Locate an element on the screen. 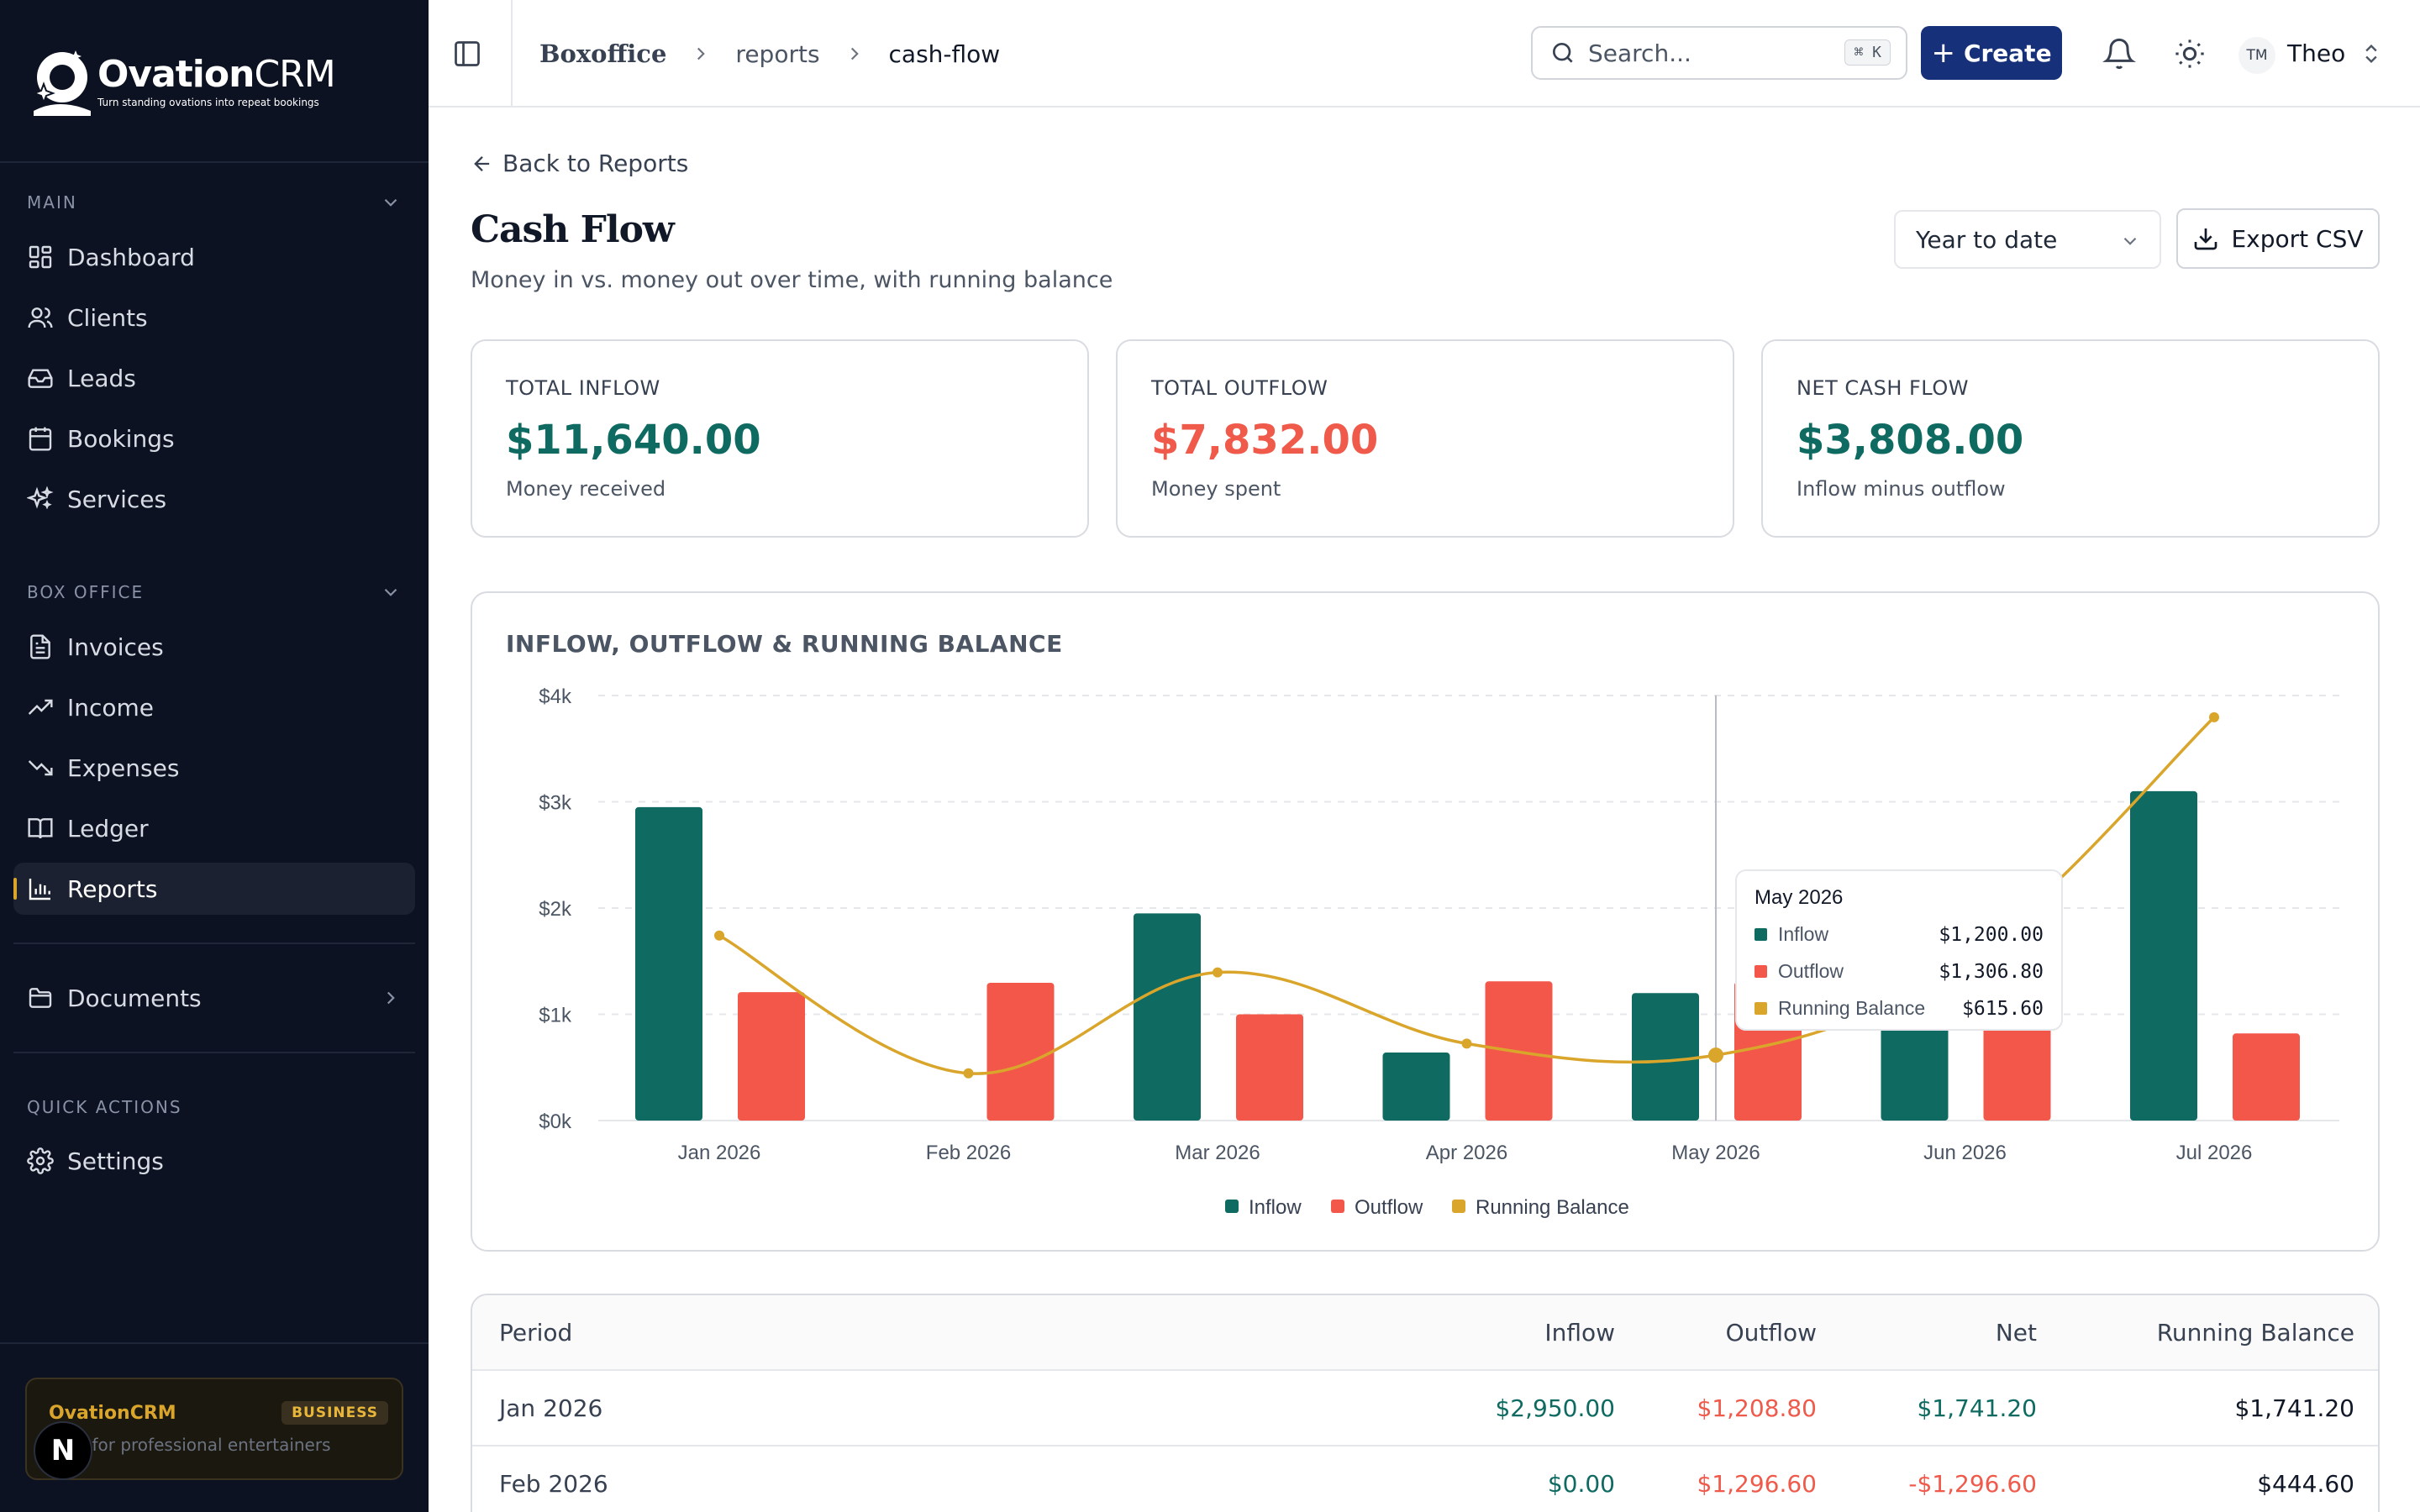  sidebar-item-documents: Documents is located at coordinates (214, 998).